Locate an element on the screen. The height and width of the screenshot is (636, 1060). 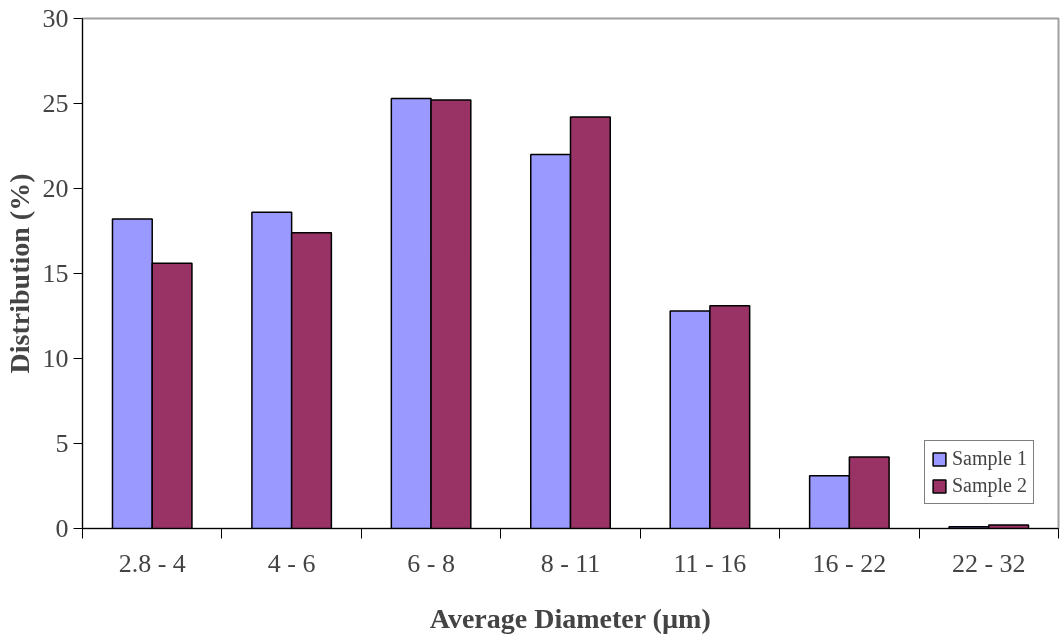
x-tick-label: 6 - 8 is located at coordinates (431, 563).